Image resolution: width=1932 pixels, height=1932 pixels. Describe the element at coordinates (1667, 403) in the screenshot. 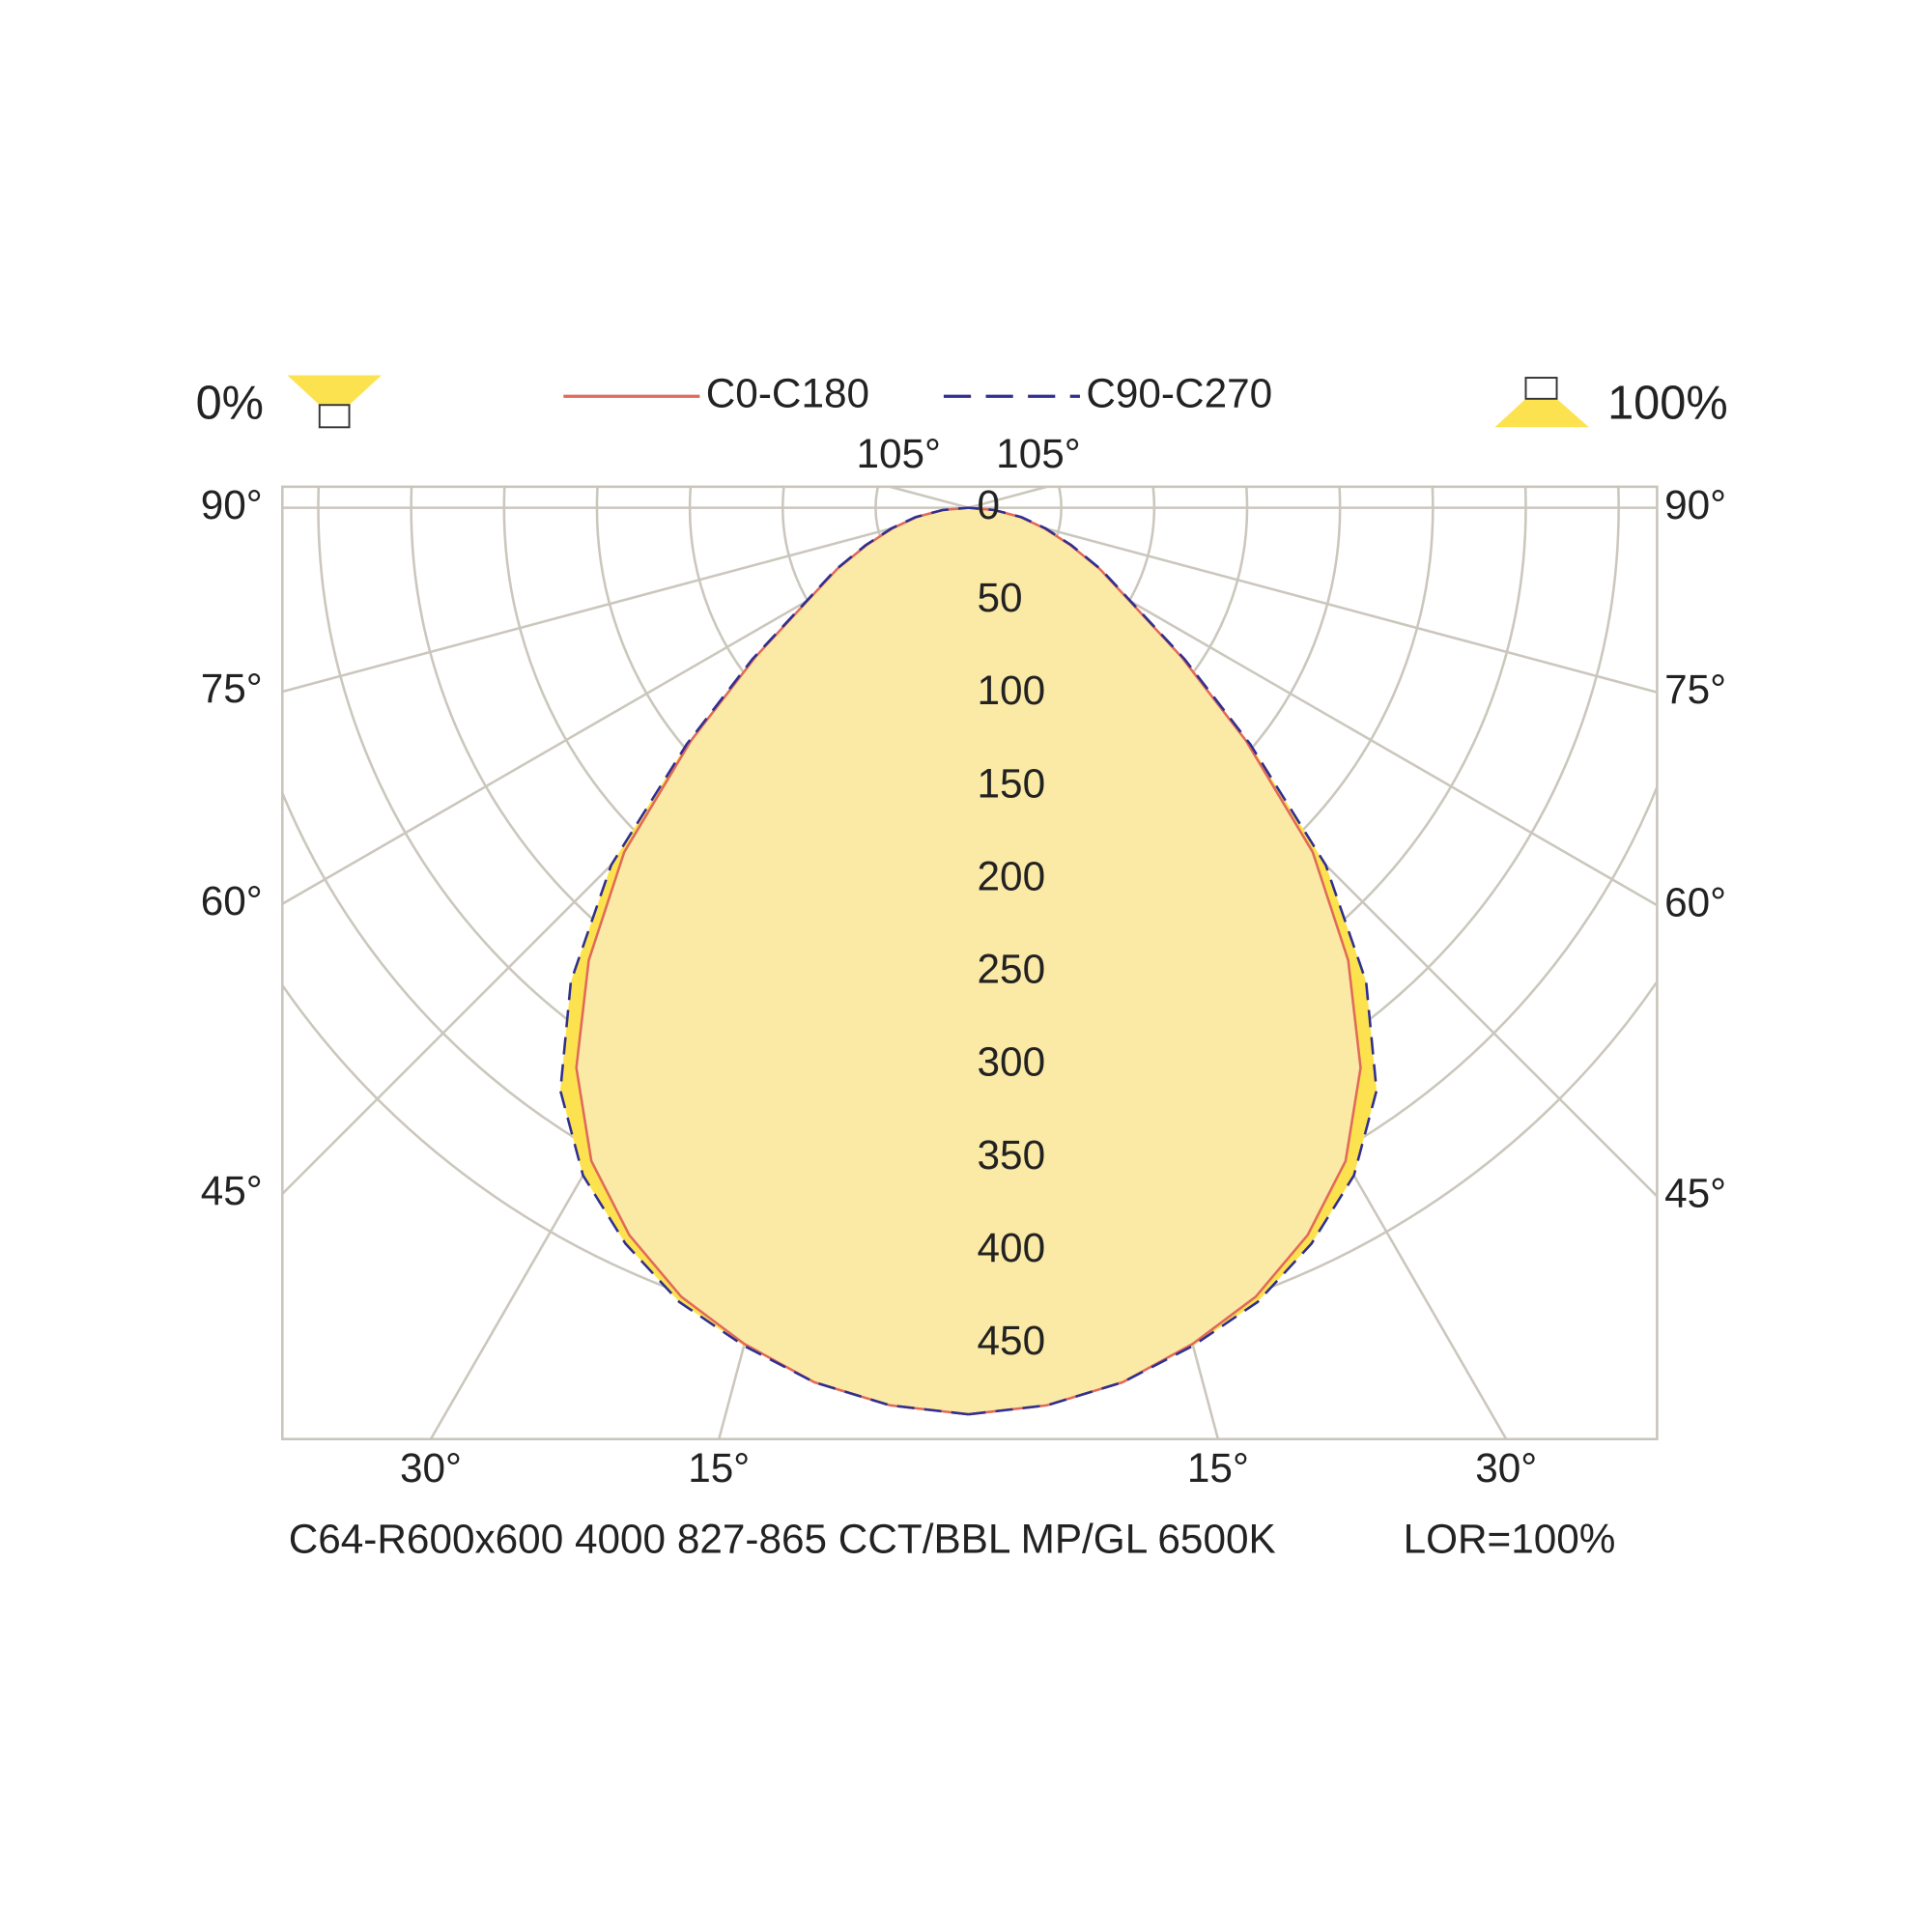

I see `legend-percent: 100%` at that location.